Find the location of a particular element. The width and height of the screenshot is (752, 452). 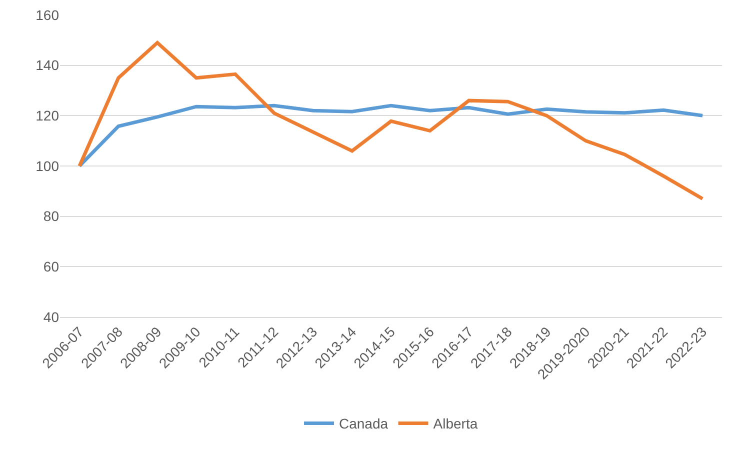

legend-label: Canada is located at coordinates (363, 424).